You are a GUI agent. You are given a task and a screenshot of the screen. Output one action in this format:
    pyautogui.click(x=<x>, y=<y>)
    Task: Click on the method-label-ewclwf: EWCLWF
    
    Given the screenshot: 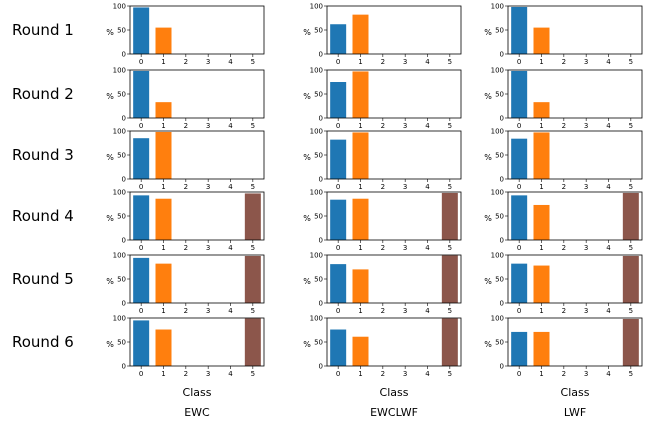 What is the action you would take?
    pyautogui.click(x=394, y=412)
    